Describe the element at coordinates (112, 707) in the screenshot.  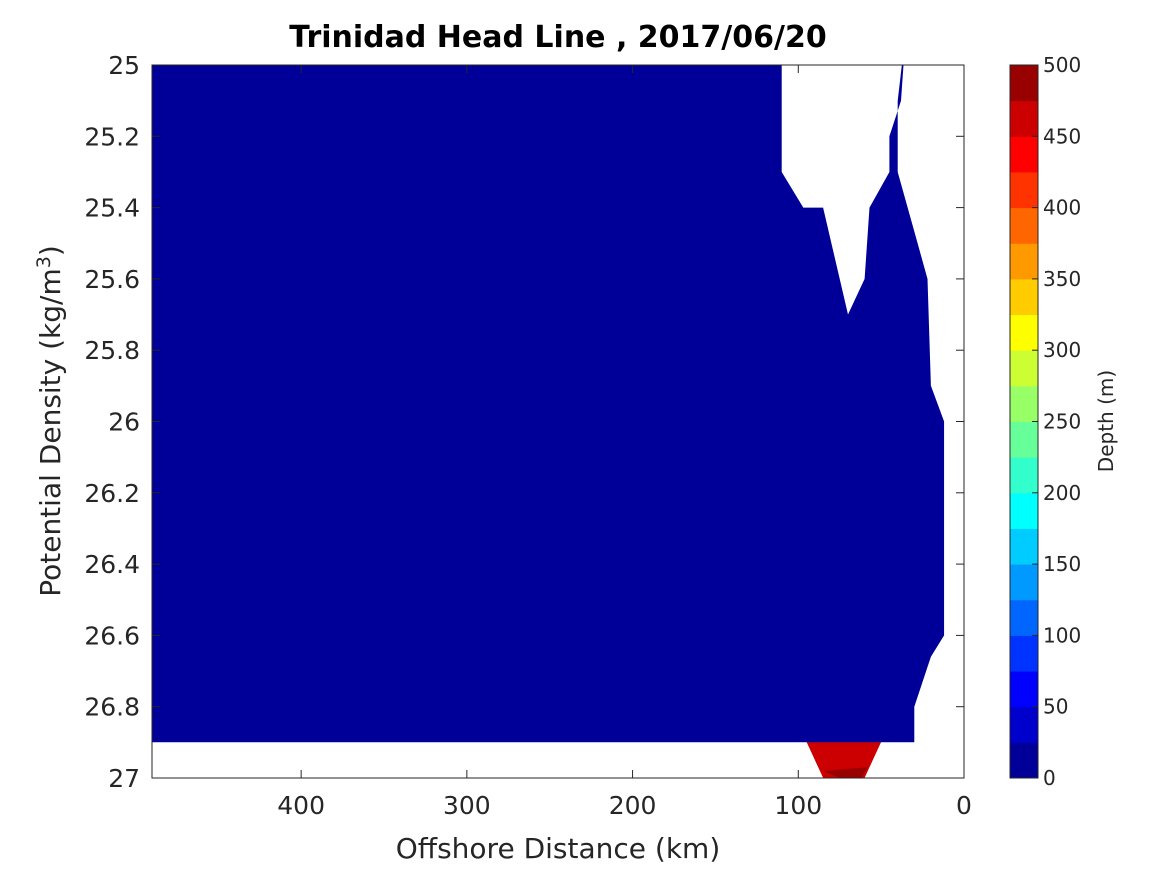
I see `y-tick-label: 26.8` at that location.